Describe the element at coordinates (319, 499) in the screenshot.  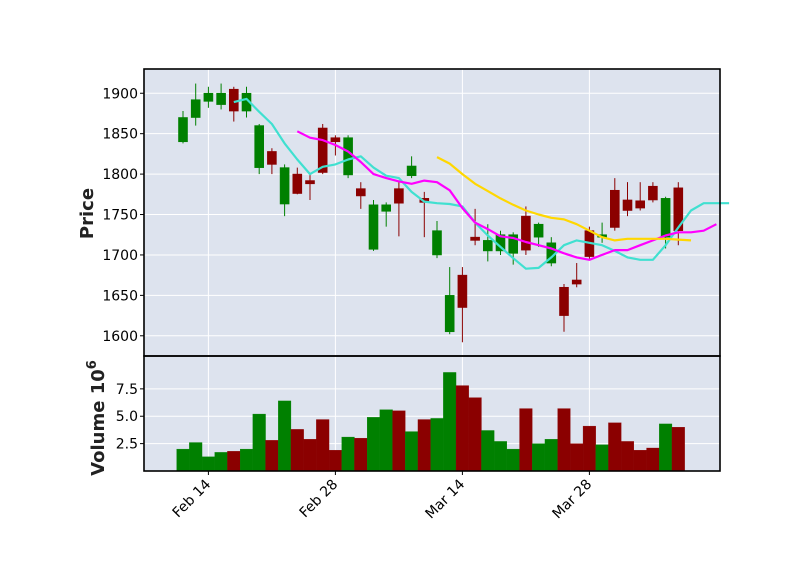
I see `date-tick-label: Feb 28` at that location.